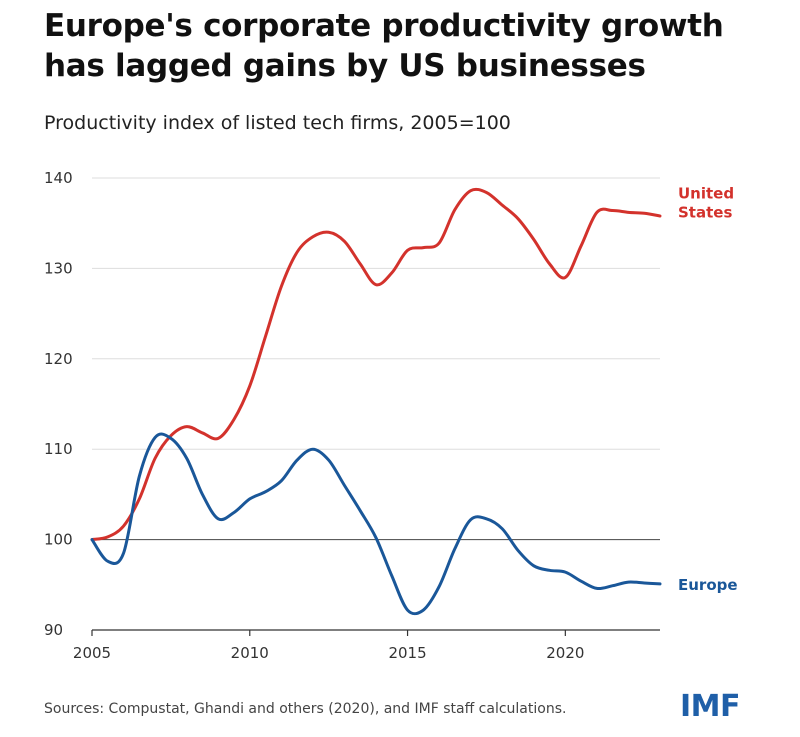 This screenshot has height=737, width=800. I want to click on series-label-united-states-1: United, so click(706, 193).